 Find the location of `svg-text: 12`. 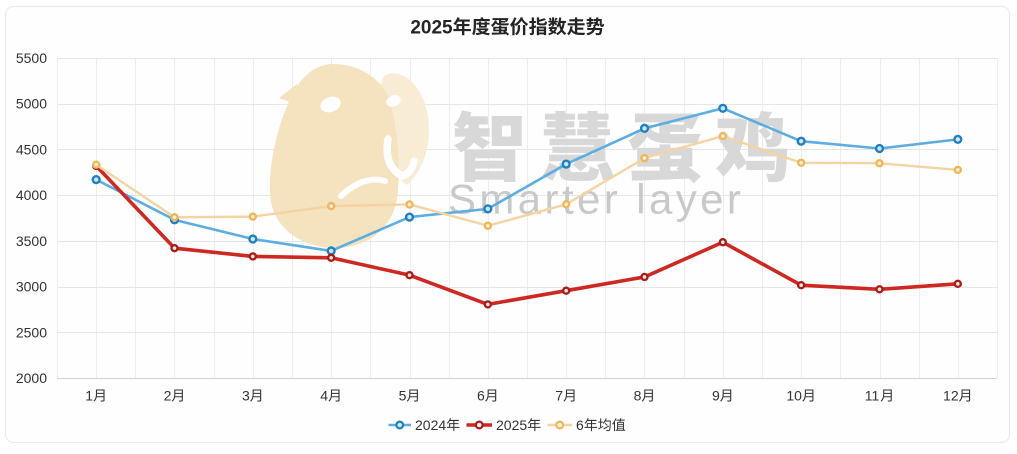

svg-text: 12 is located at coordinates (951, 396).